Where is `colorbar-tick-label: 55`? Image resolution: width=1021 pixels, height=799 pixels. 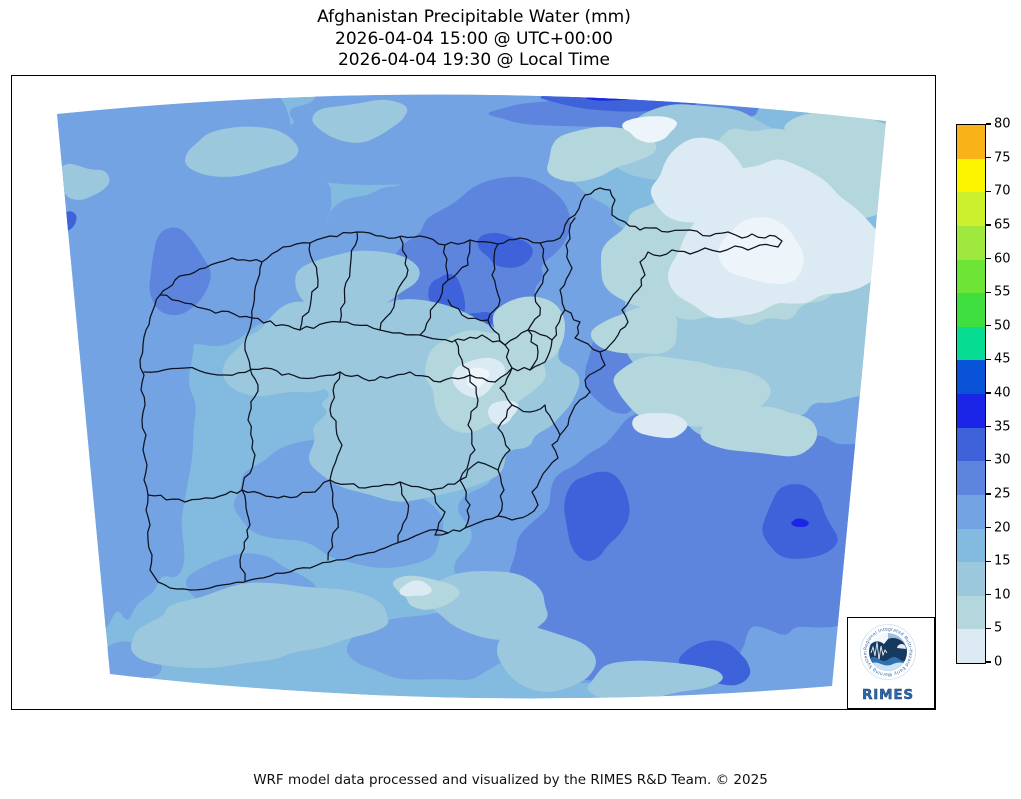
colorbar-tick-label: 55 is located at coordinates (1002, 292).